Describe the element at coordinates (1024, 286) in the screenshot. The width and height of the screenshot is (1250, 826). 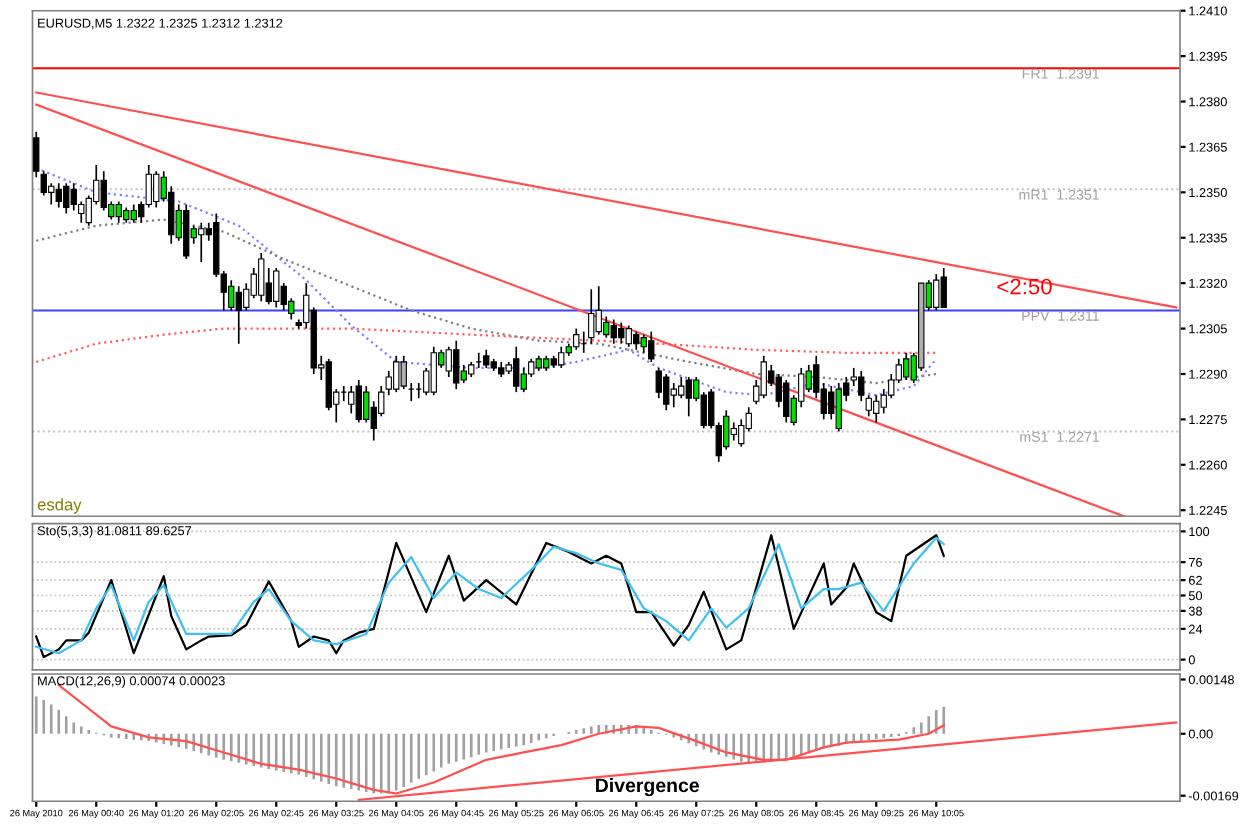
I see `annotation: <2:50` at that location.